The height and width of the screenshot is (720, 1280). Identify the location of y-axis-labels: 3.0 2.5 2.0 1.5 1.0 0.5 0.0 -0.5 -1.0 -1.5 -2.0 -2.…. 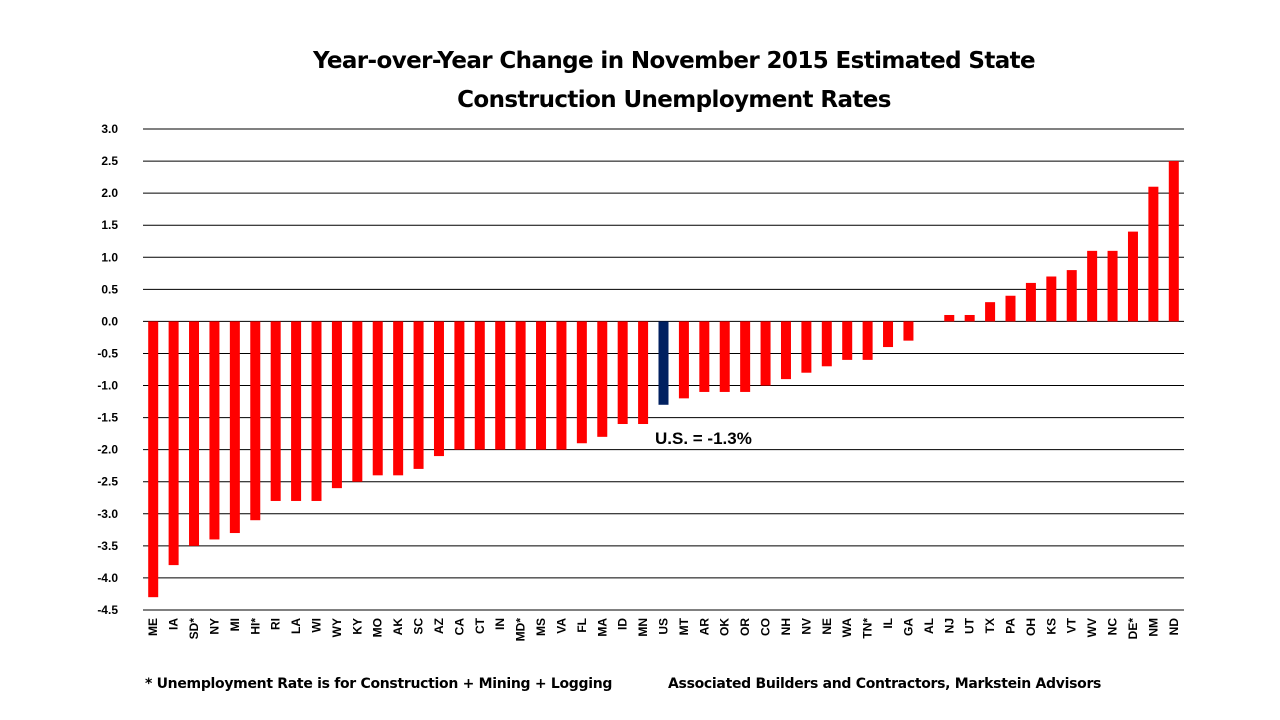
(107, 369).